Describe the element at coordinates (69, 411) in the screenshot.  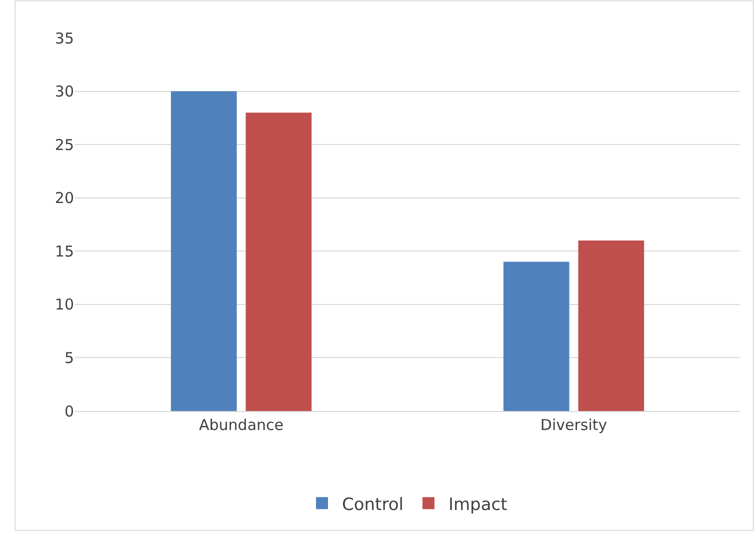
I see `y-tick-label: 0` at that location.